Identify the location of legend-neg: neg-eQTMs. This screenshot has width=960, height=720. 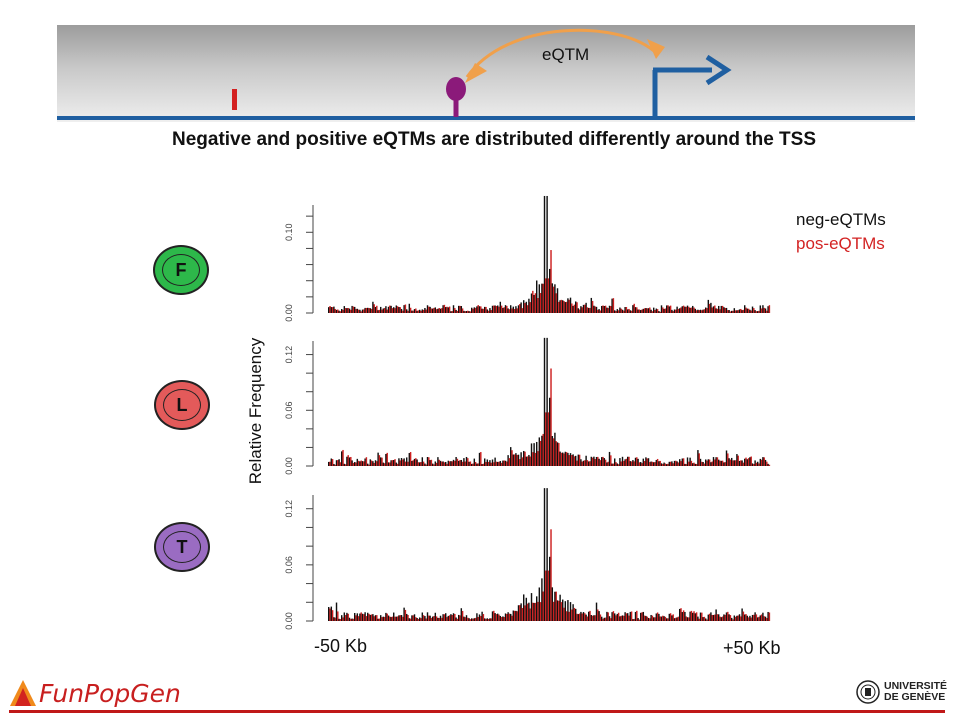
(841, 219).